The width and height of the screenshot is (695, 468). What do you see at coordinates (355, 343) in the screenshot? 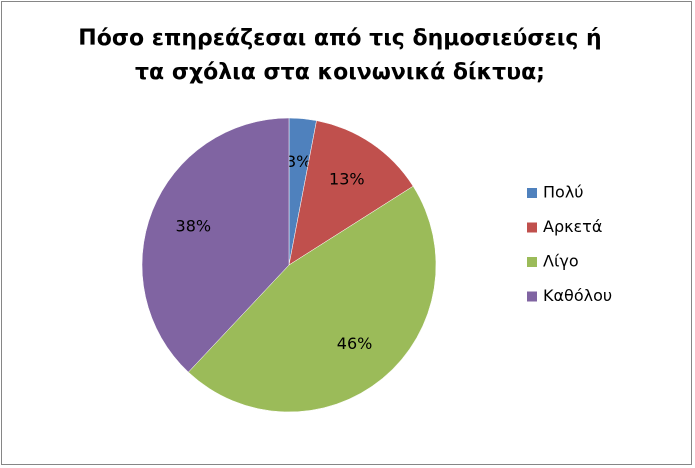
I see `data-label: 46%` at bounding box center [355, 343].